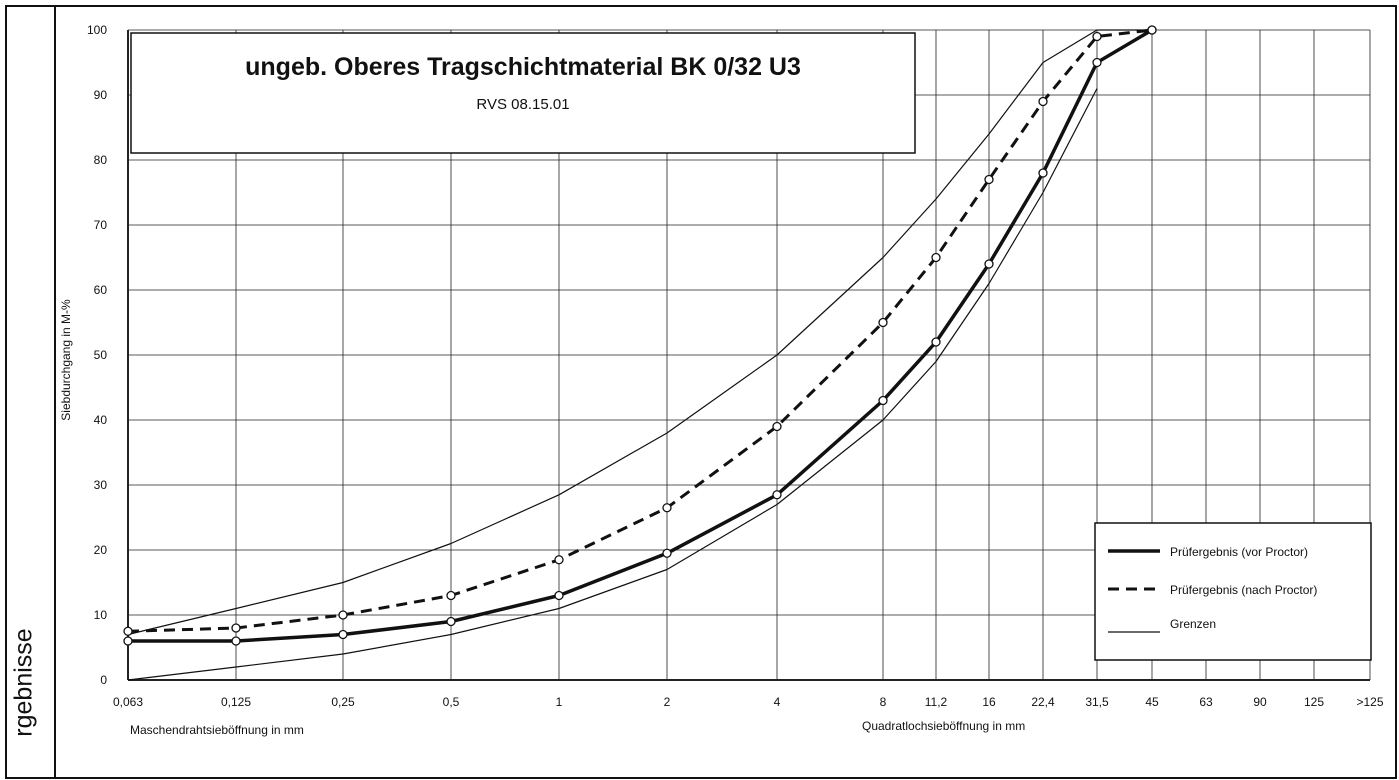 This screenshot has height=780, width=1399. Describe the element at coordinates (1152, 702) in the screenshot. I see `x-tick-label: 45` at that location.